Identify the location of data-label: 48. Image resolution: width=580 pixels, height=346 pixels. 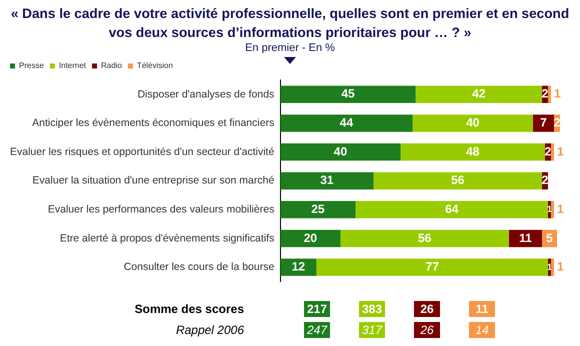
(473, 151).